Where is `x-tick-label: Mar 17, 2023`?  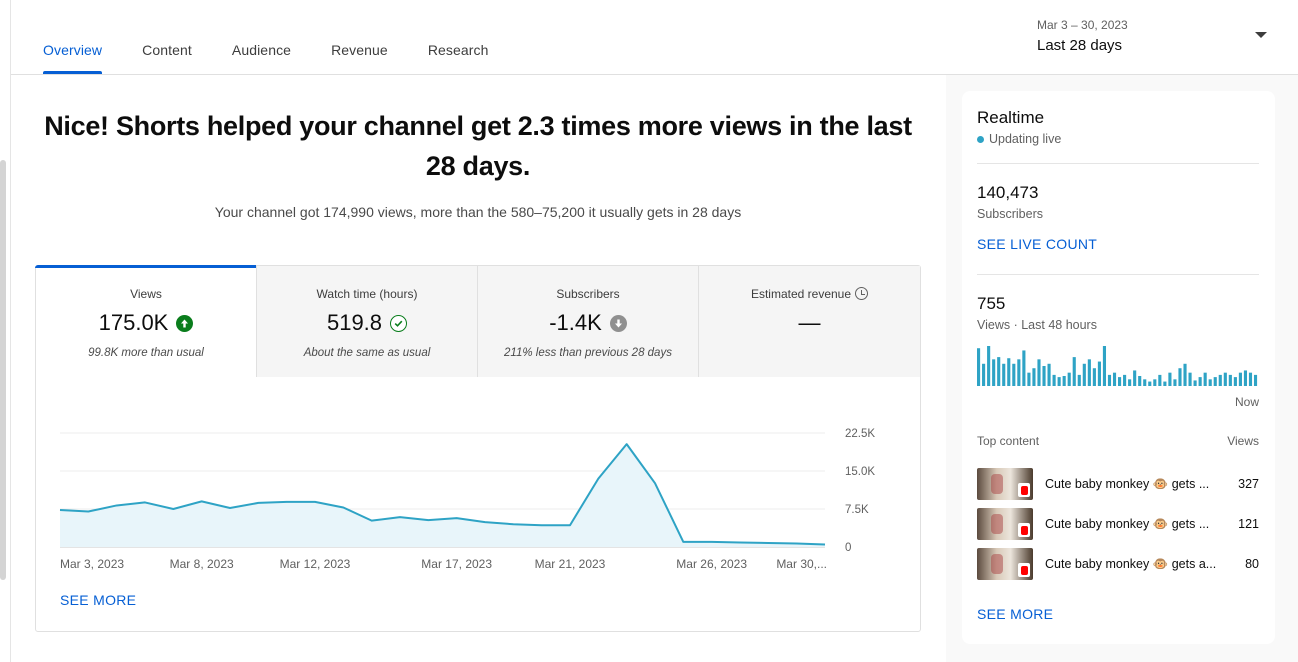
x-tick-label: Mar 17, 2023 is located at coordinates (456, 564).